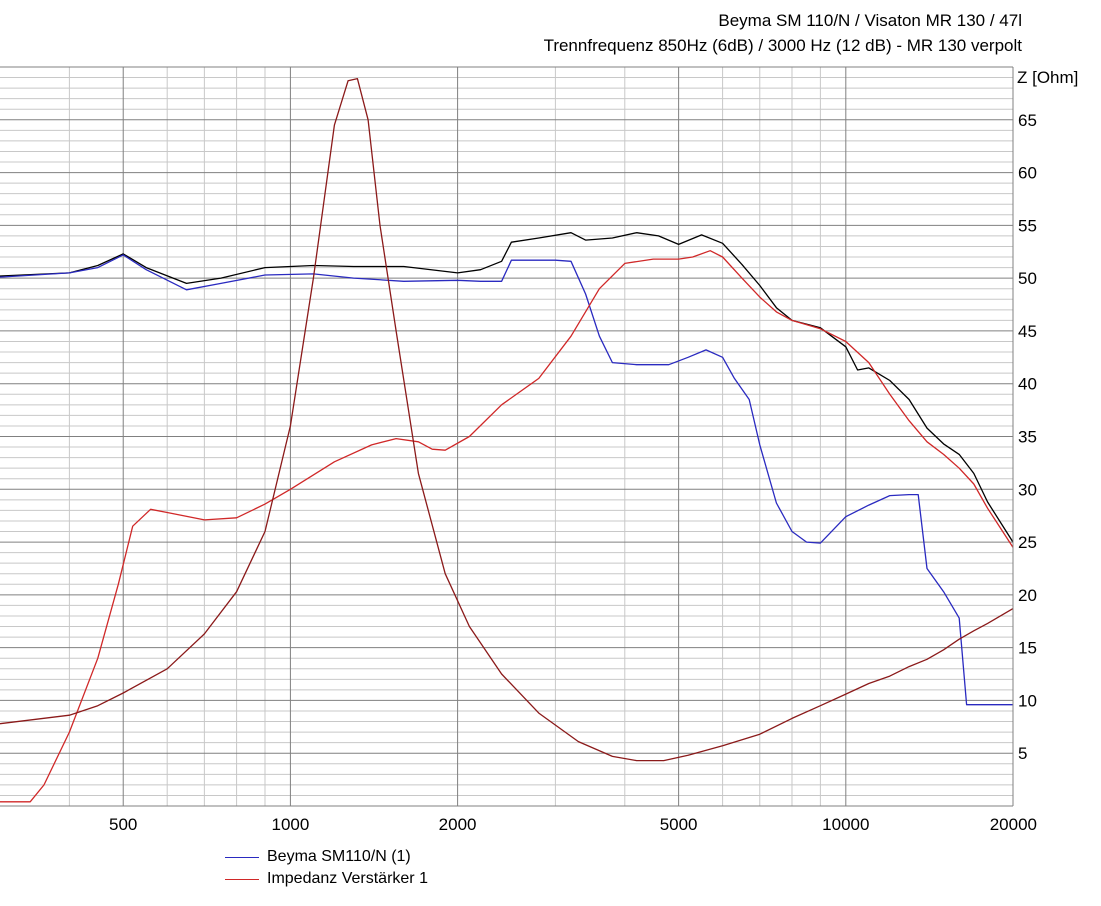 Image resolution: width=1101 pixels, height=906 pixels. Describe the element at coordinates (1027, 437) in the screenshot. I see `y-tick-label: 35` at that location.